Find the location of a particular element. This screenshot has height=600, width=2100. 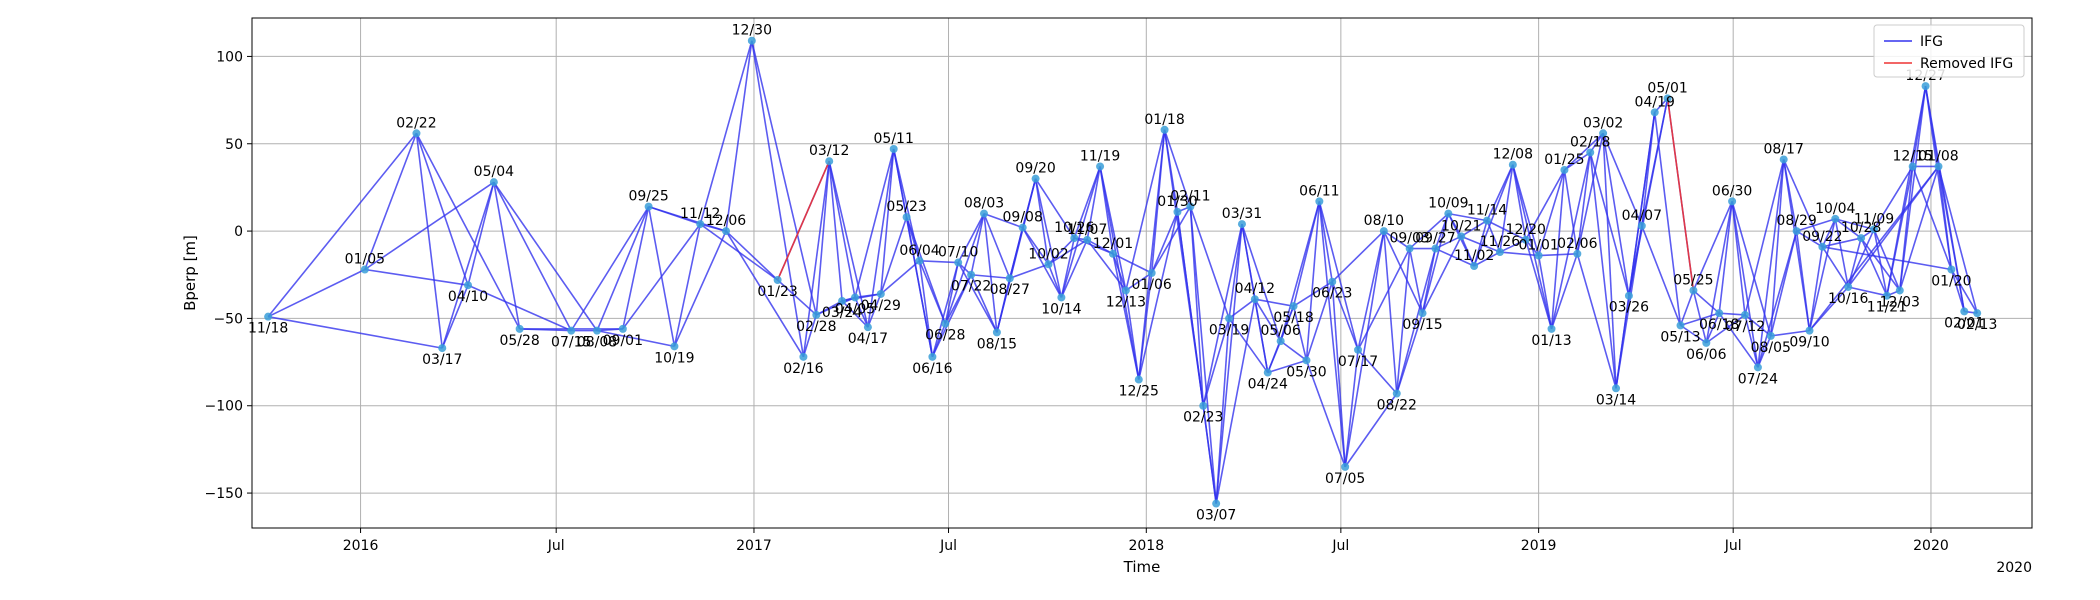

acquisition-date-label: 01/13 is located at coordinates (1551, 341).